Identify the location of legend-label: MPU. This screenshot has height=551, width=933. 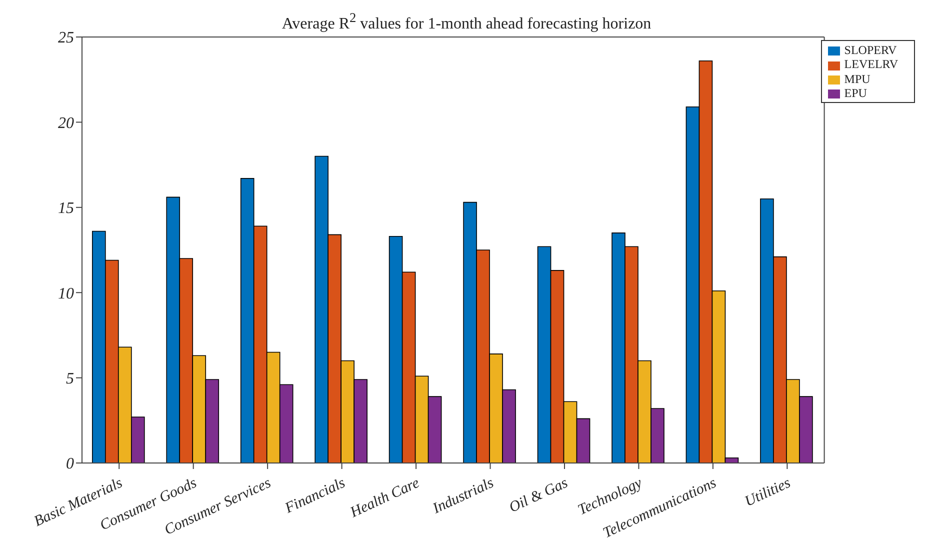
(857, 79).